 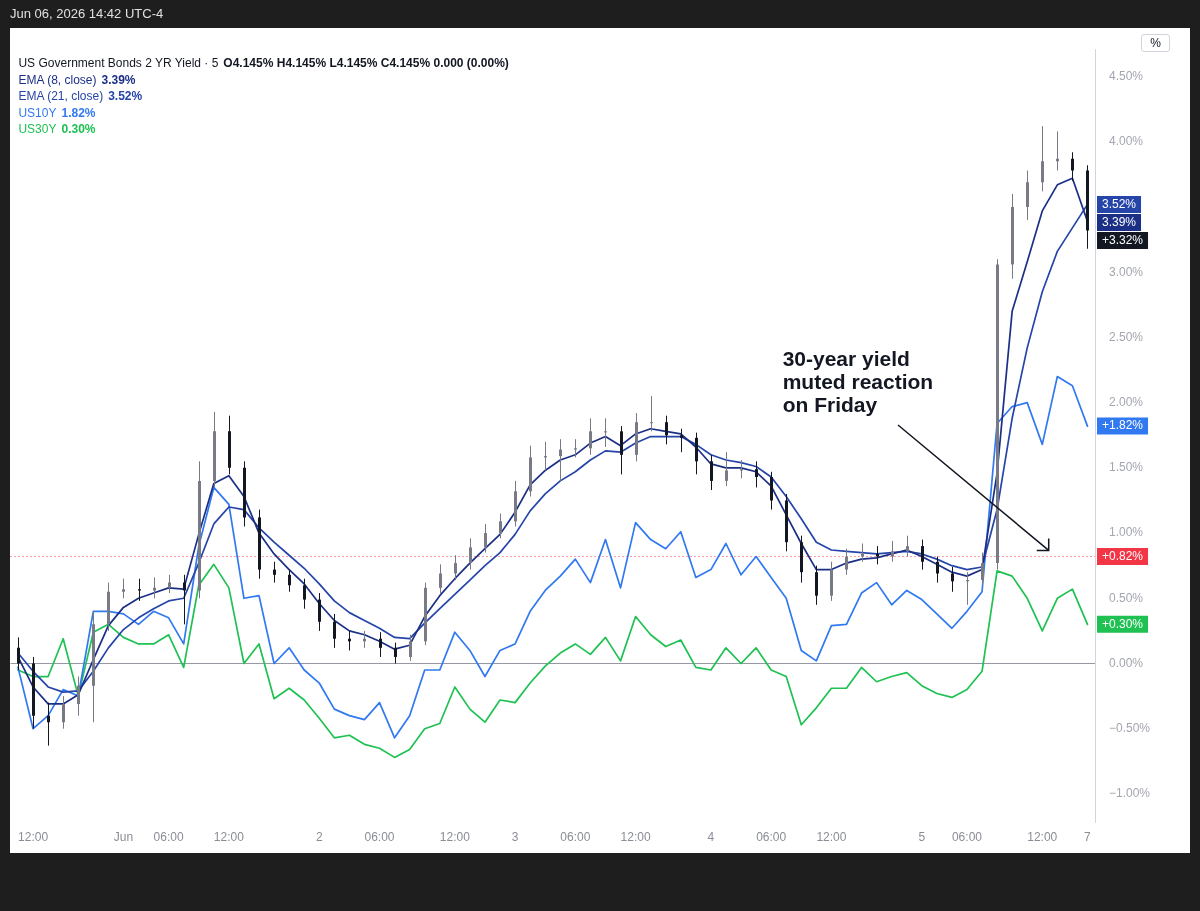 What do you see at coordinates (78, 129) in the screenshot?
I see `annotation: 0.30%` at bounding box center [78, 129].